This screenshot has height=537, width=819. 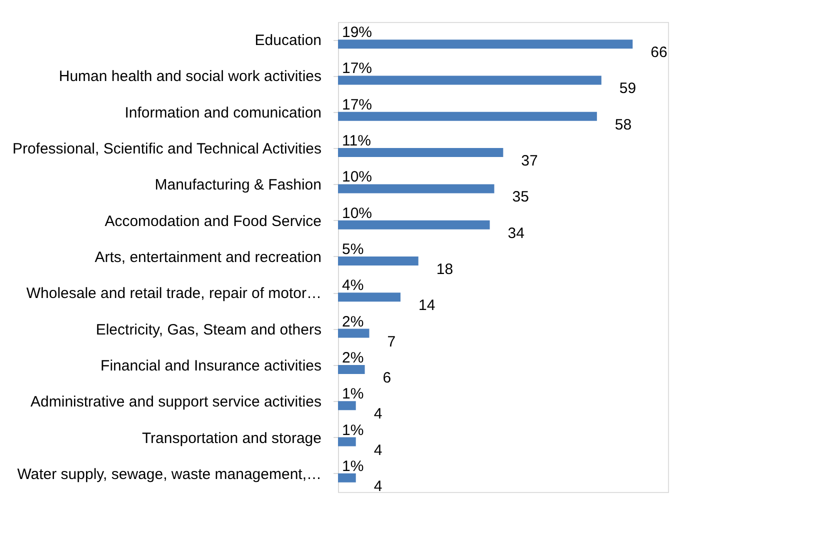 What do you see at coordinates (211, 365) in the screenshot?
I see `y-tick-label: Financial and Insurance activities` at bounding box center [211, 365].